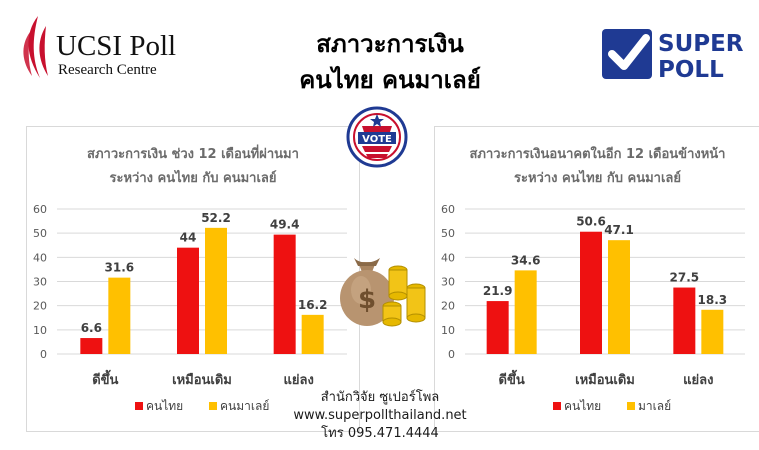 The image size is (759, 450). Describe the element at coordinates (619, 230) in the screenshot. I see `data-label: 47.1` at that location.